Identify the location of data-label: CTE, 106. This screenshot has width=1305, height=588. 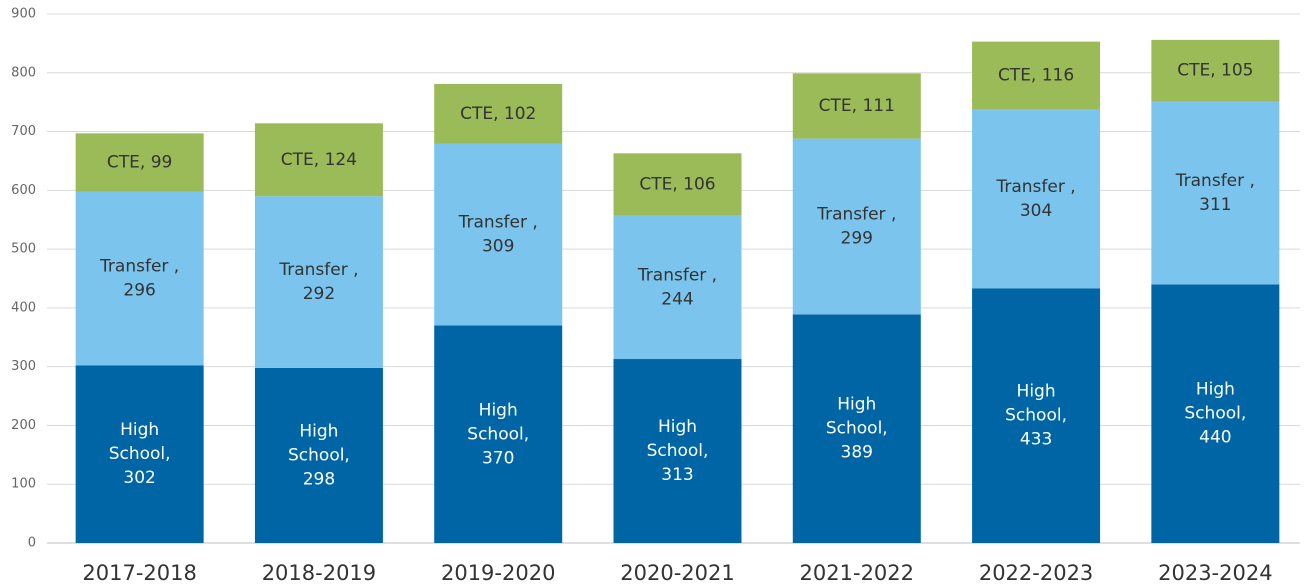
(677, 184).